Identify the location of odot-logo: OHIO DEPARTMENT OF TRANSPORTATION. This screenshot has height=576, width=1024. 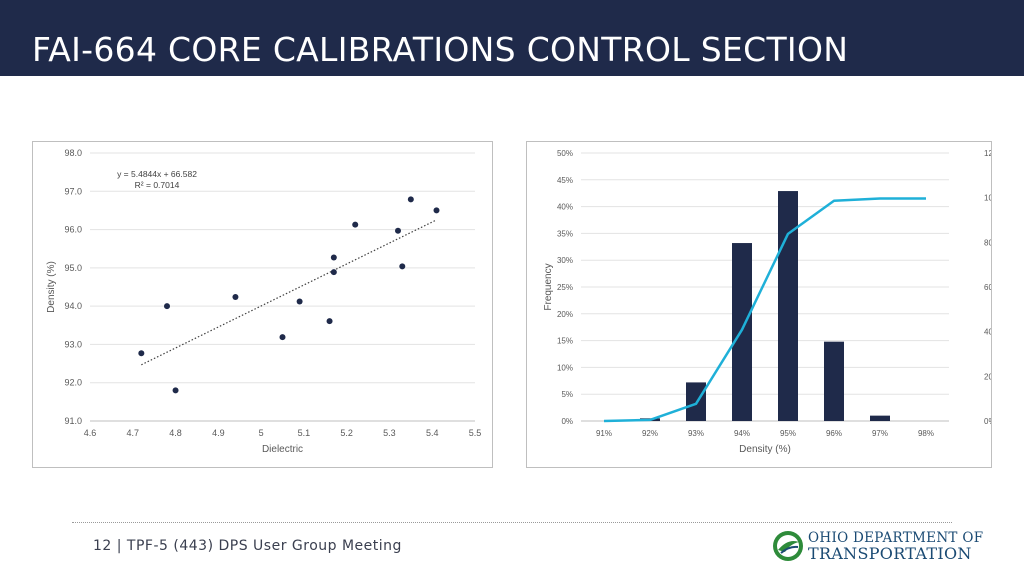
(877, 546).